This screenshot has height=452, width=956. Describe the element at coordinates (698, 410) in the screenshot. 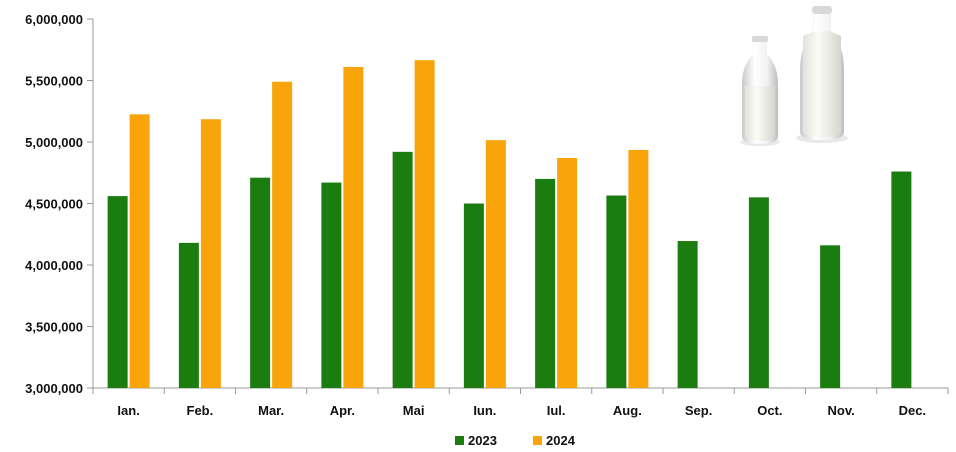

I see `x-tick-label: Sep.` at that location.